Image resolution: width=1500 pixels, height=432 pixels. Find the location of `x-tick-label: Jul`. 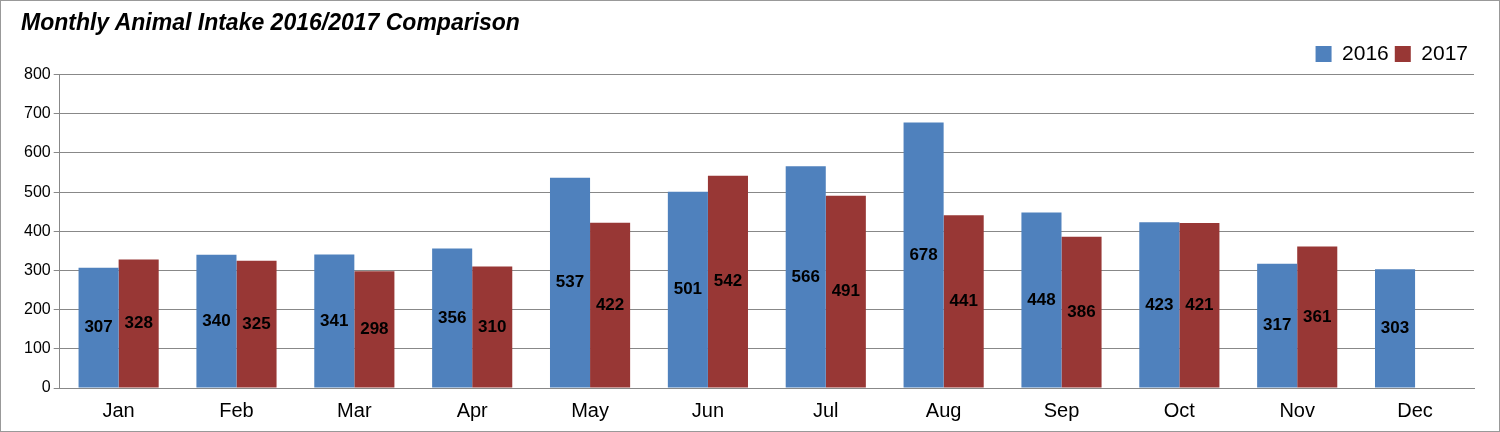

x-tick-label: Jul is located at coordinates (825, 409).